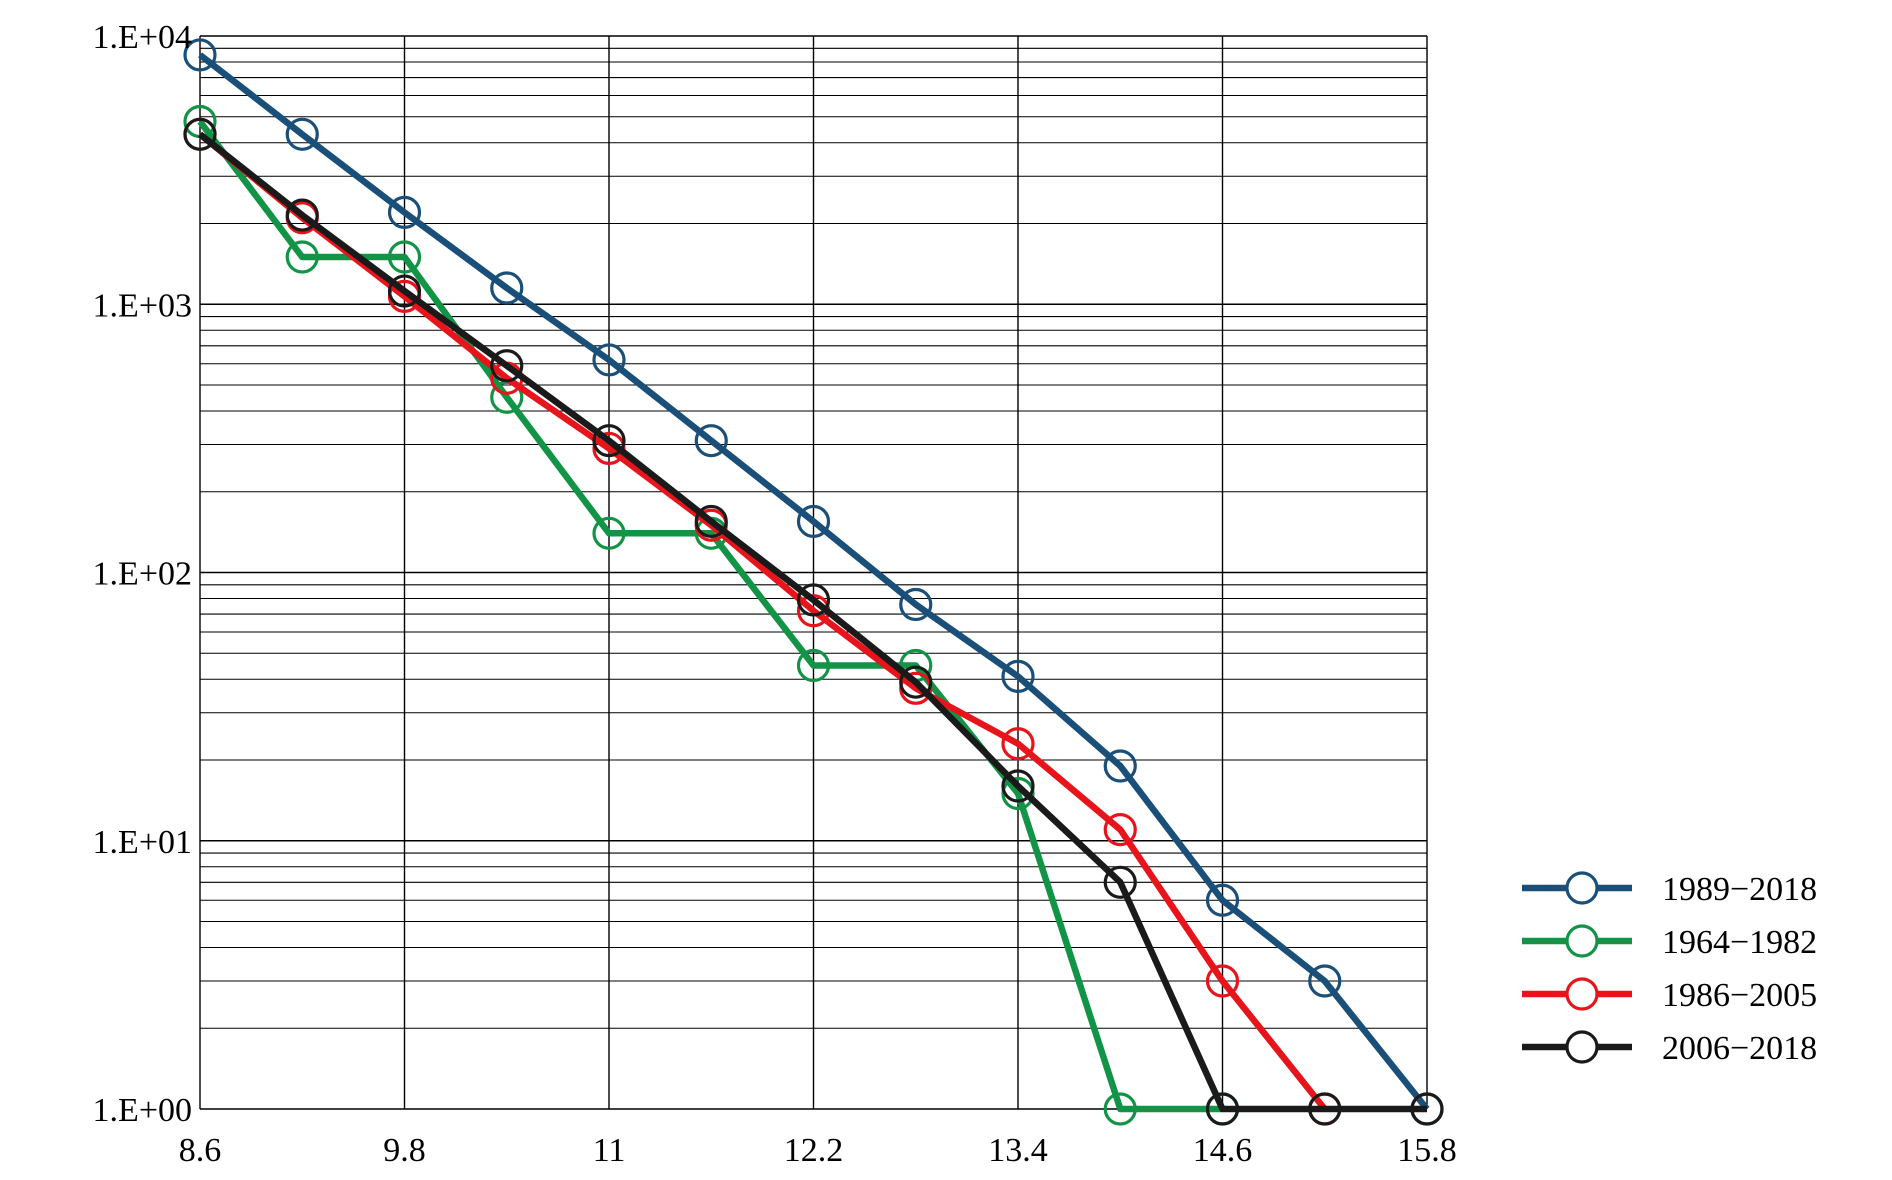 This screenshot has height=1180, width=1892. What do you see at coordinates (404, 1150) in the screenshot?
I see `x-tick-label: 9.8` at bounding box center [404, 1150].